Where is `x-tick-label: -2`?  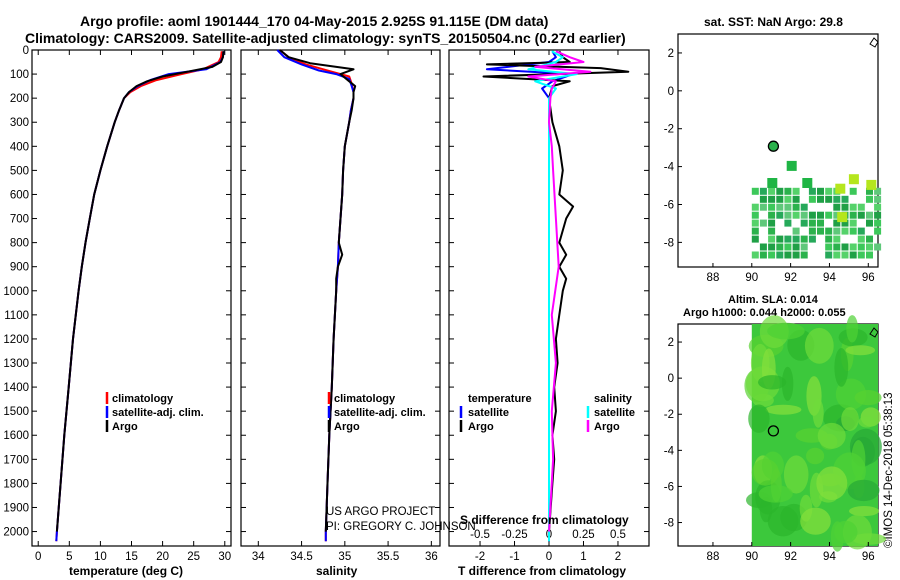
x-tick-label: -2 is located at coordinates (480, 557).